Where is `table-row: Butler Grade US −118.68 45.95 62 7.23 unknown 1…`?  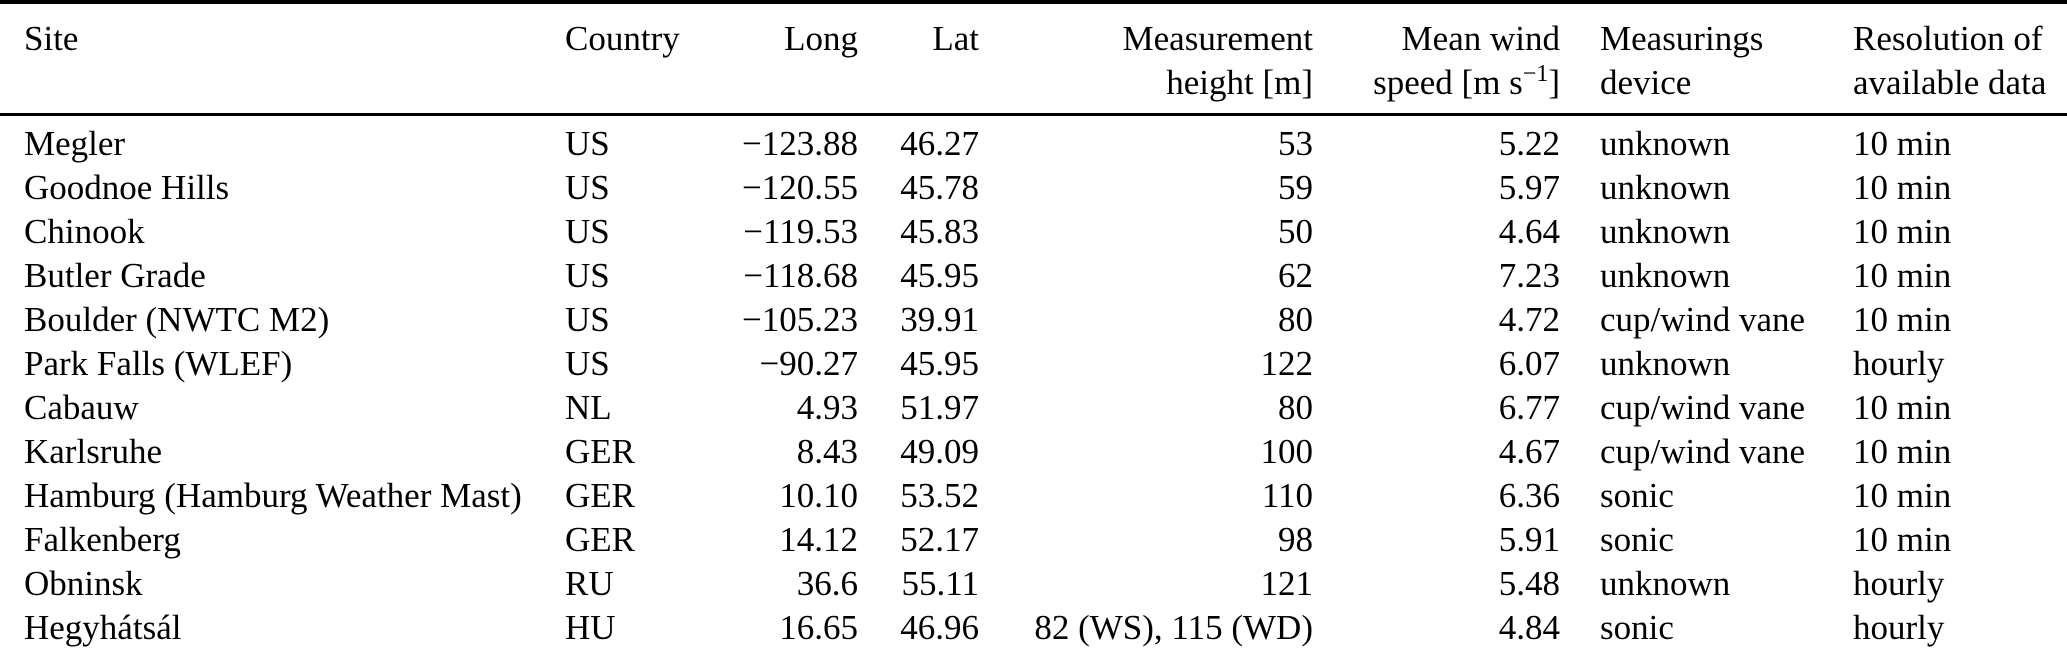
table-row: Butler Grade US −118.68 45.95 62 7.23 unknown 1… is located at coordinates (1033, 276).